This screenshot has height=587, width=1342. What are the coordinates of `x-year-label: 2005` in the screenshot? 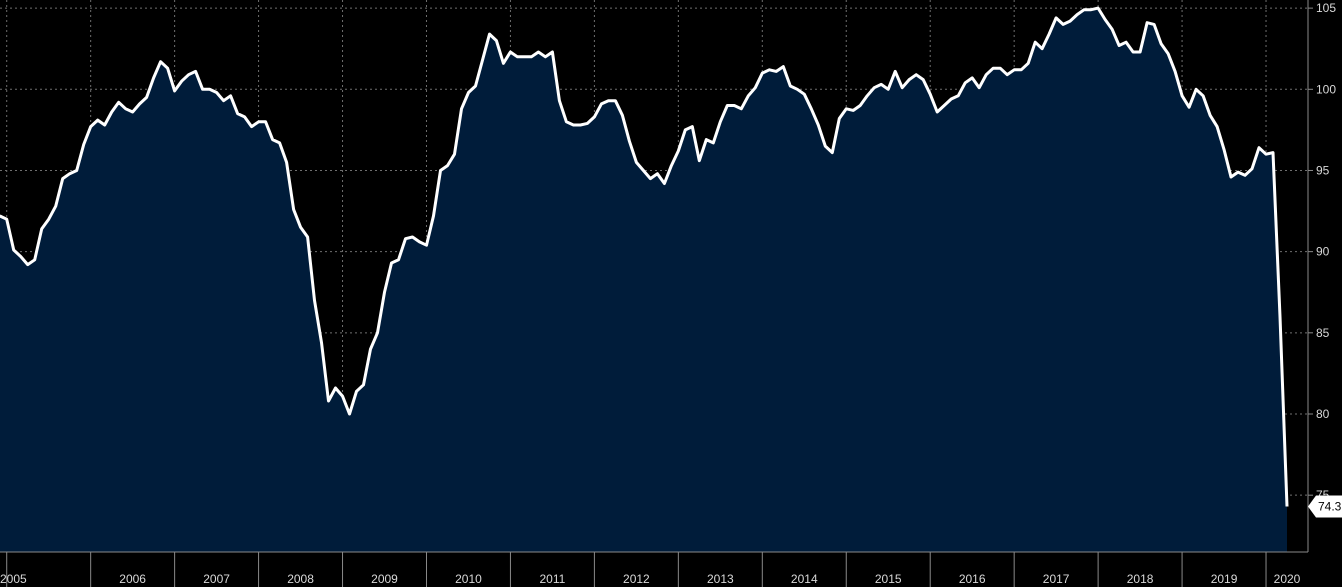 It's located at (13, 579).